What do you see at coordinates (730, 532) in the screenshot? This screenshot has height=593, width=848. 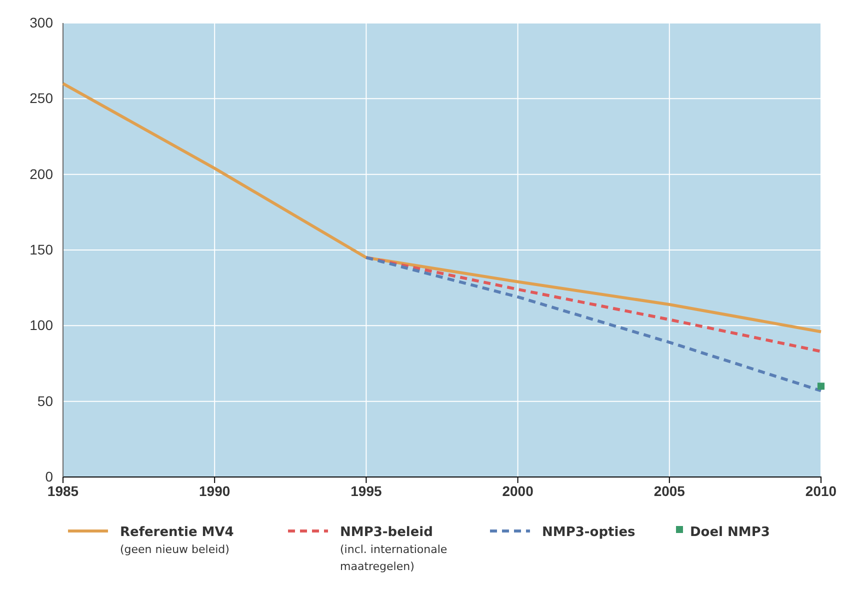 I see `legend-label: Doel NMP3` at bounding box center [730, 532].